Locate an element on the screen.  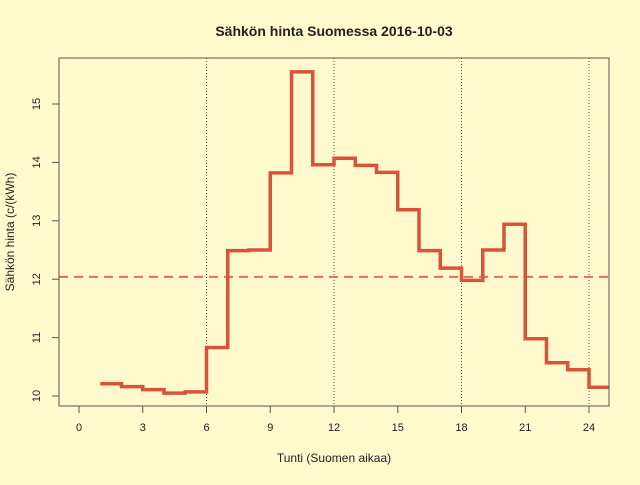
x-axis-label: Tunti (Suomen aikaa) is located at coordinates (334, 458).